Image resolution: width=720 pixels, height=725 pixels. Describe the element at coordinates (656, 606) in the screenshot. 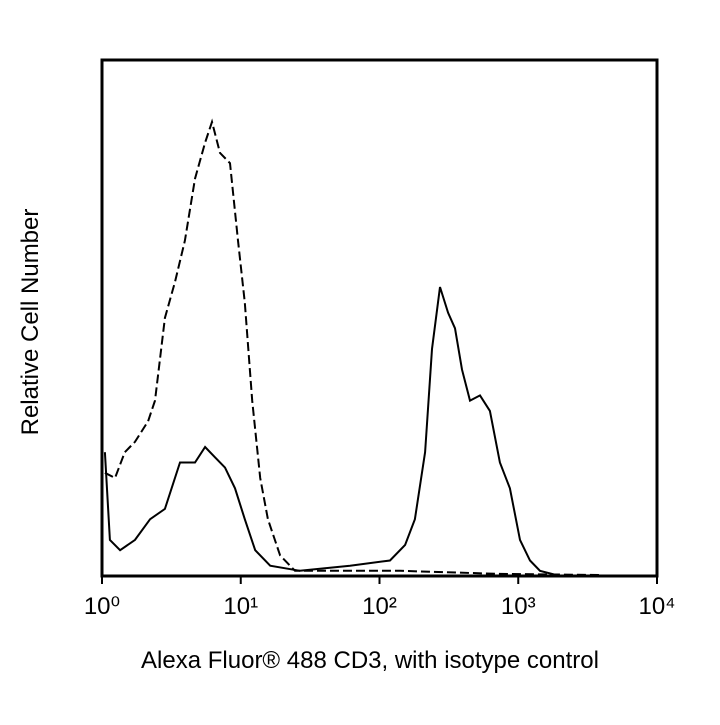

I see `x-tick-label: 10⁴` at that location.